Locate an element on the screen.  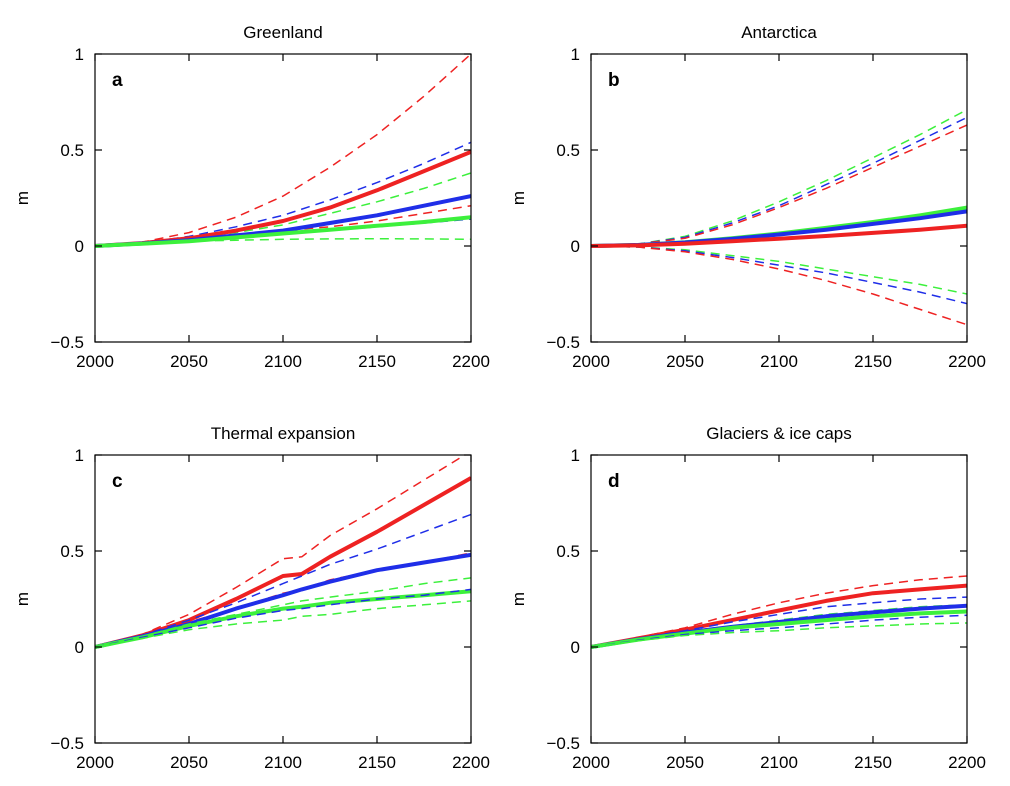
panel-letter: d is located at coordinates (614, 481).